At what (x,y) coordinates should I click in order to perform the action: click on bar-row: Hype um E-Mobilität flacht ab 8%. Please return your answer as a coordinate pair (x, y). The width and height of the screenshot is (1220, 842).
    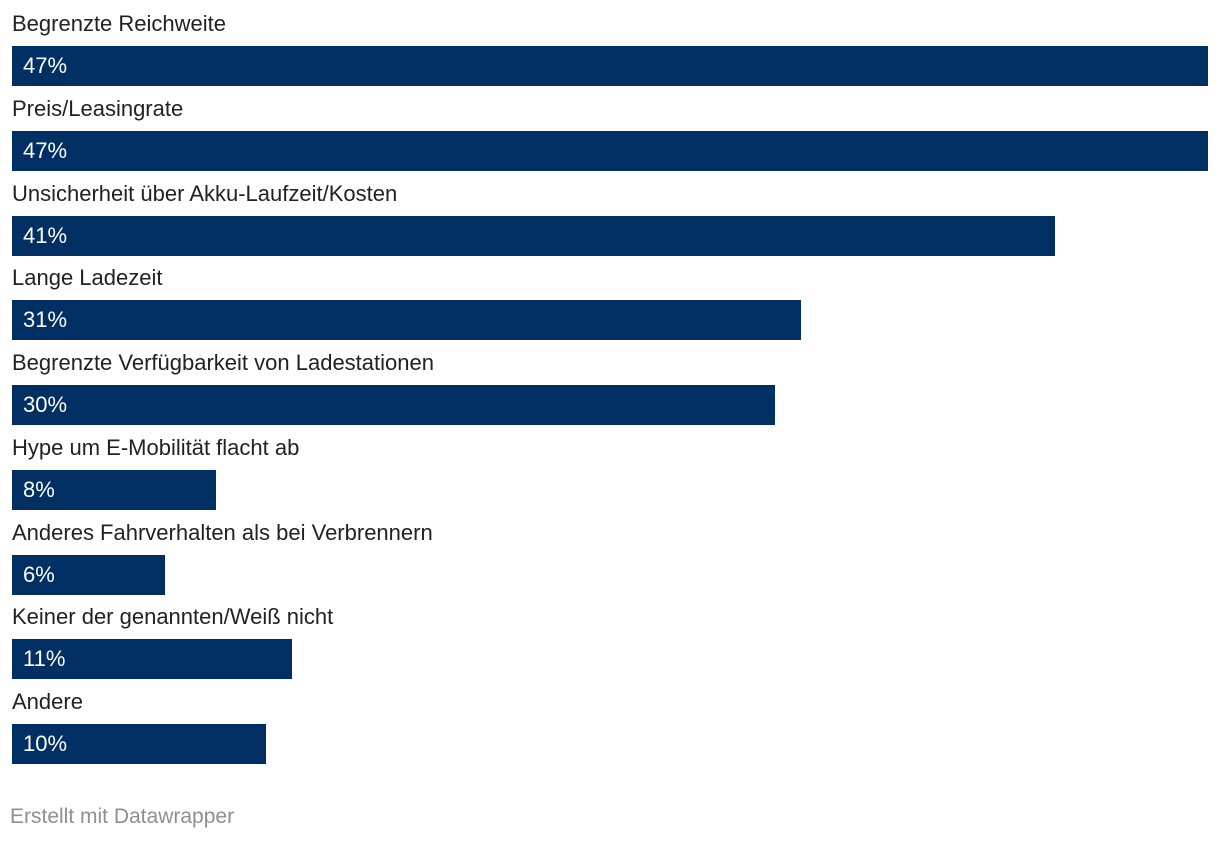
    Looking at the image, I should click on (610, 467).